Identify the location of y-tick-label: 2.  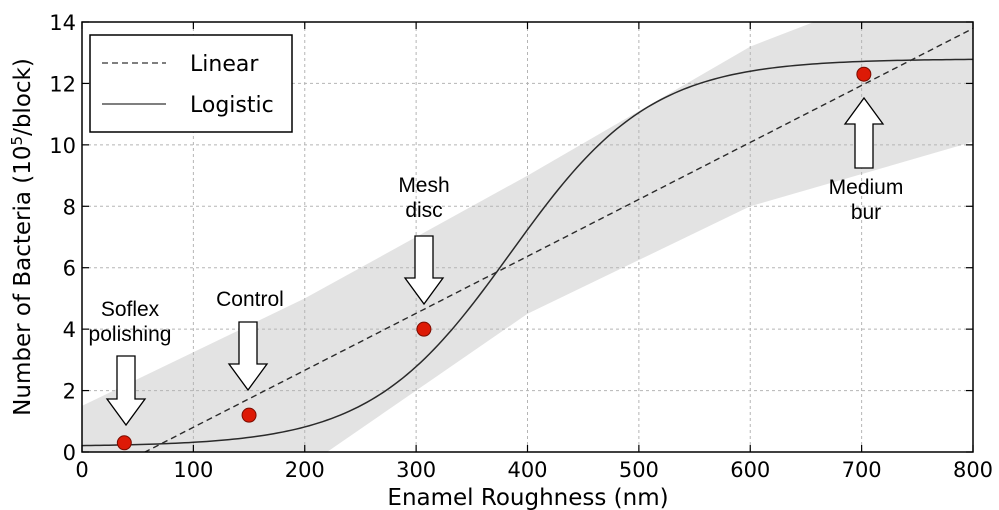
(69, 392).